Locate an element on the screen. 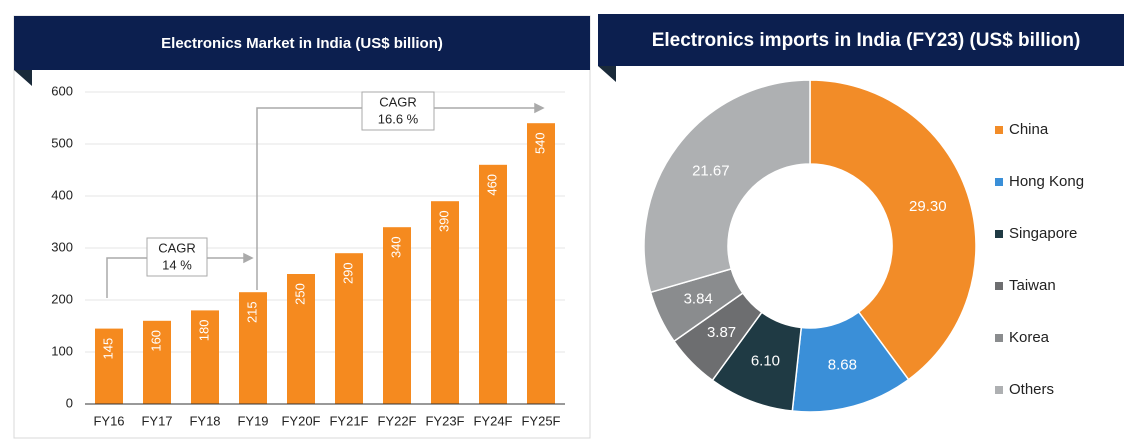 Image resolution: width=1124 pixels, height=447 pixels. y-tick-label: 200 is located at coordinates (62, 298).